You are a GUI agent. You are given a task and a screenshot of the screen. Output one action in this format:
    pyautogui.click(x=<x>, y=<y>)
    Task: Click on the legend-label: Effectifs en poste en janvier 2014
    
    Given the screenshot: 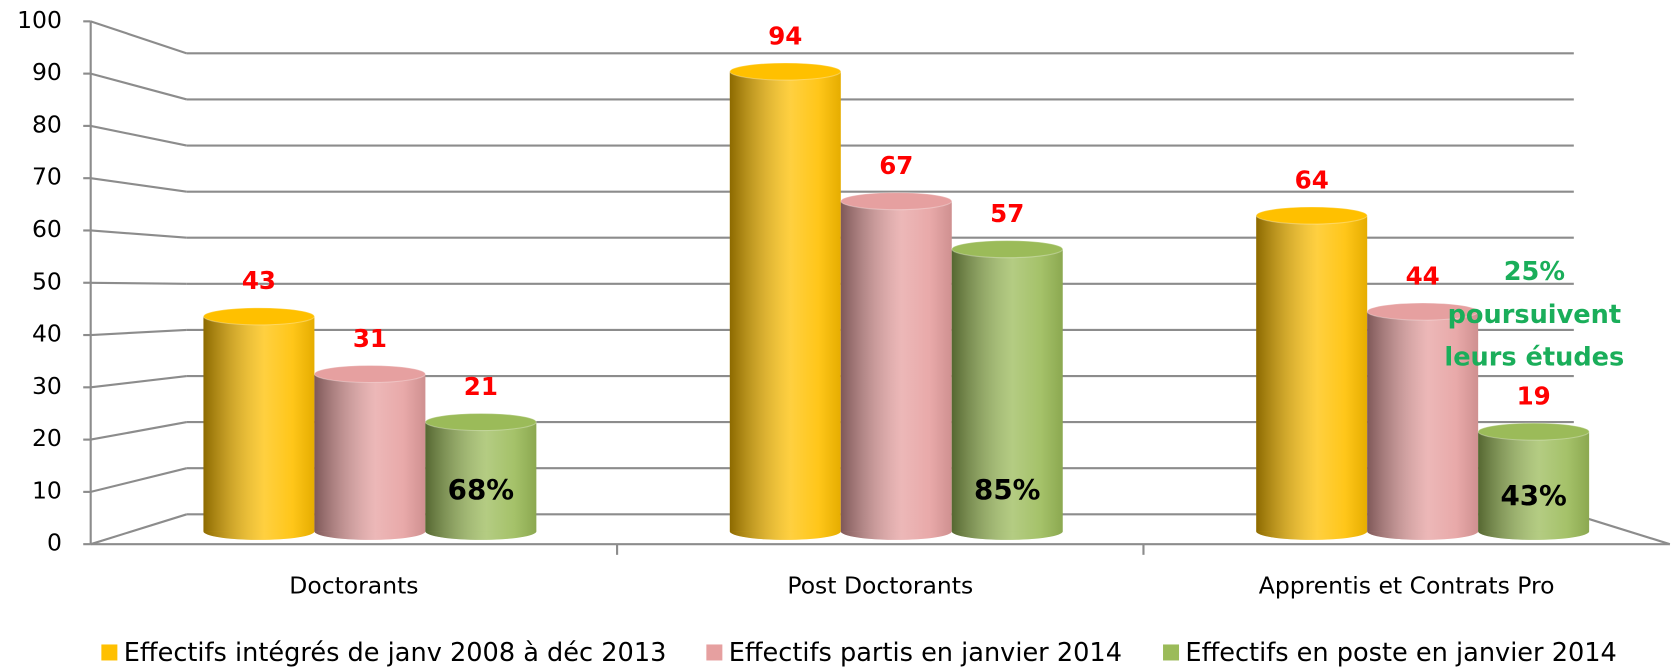 What is the action you would take?
    pyautogui.click(x=1400, y=653)
    